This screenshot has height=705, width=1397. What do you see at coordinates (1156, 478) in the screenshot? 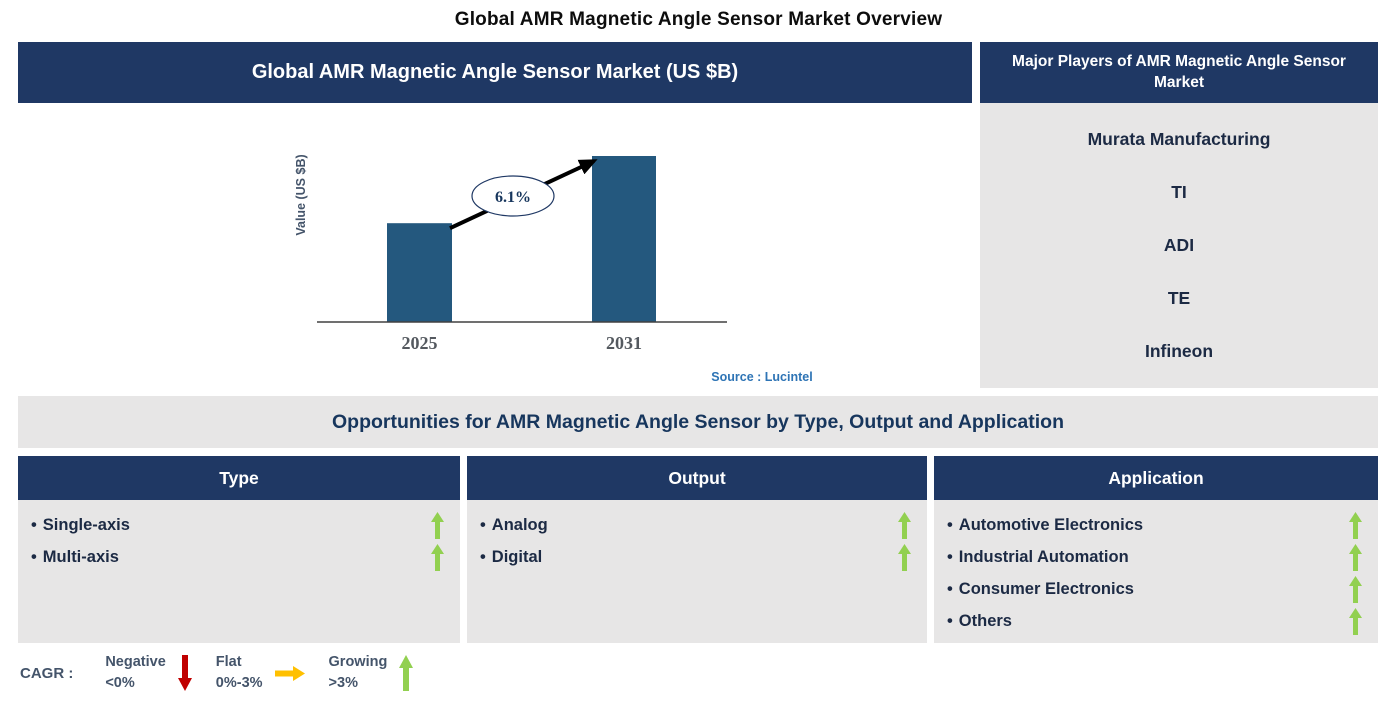
I see `column-header: Application` at bounding box center [1156, 478].